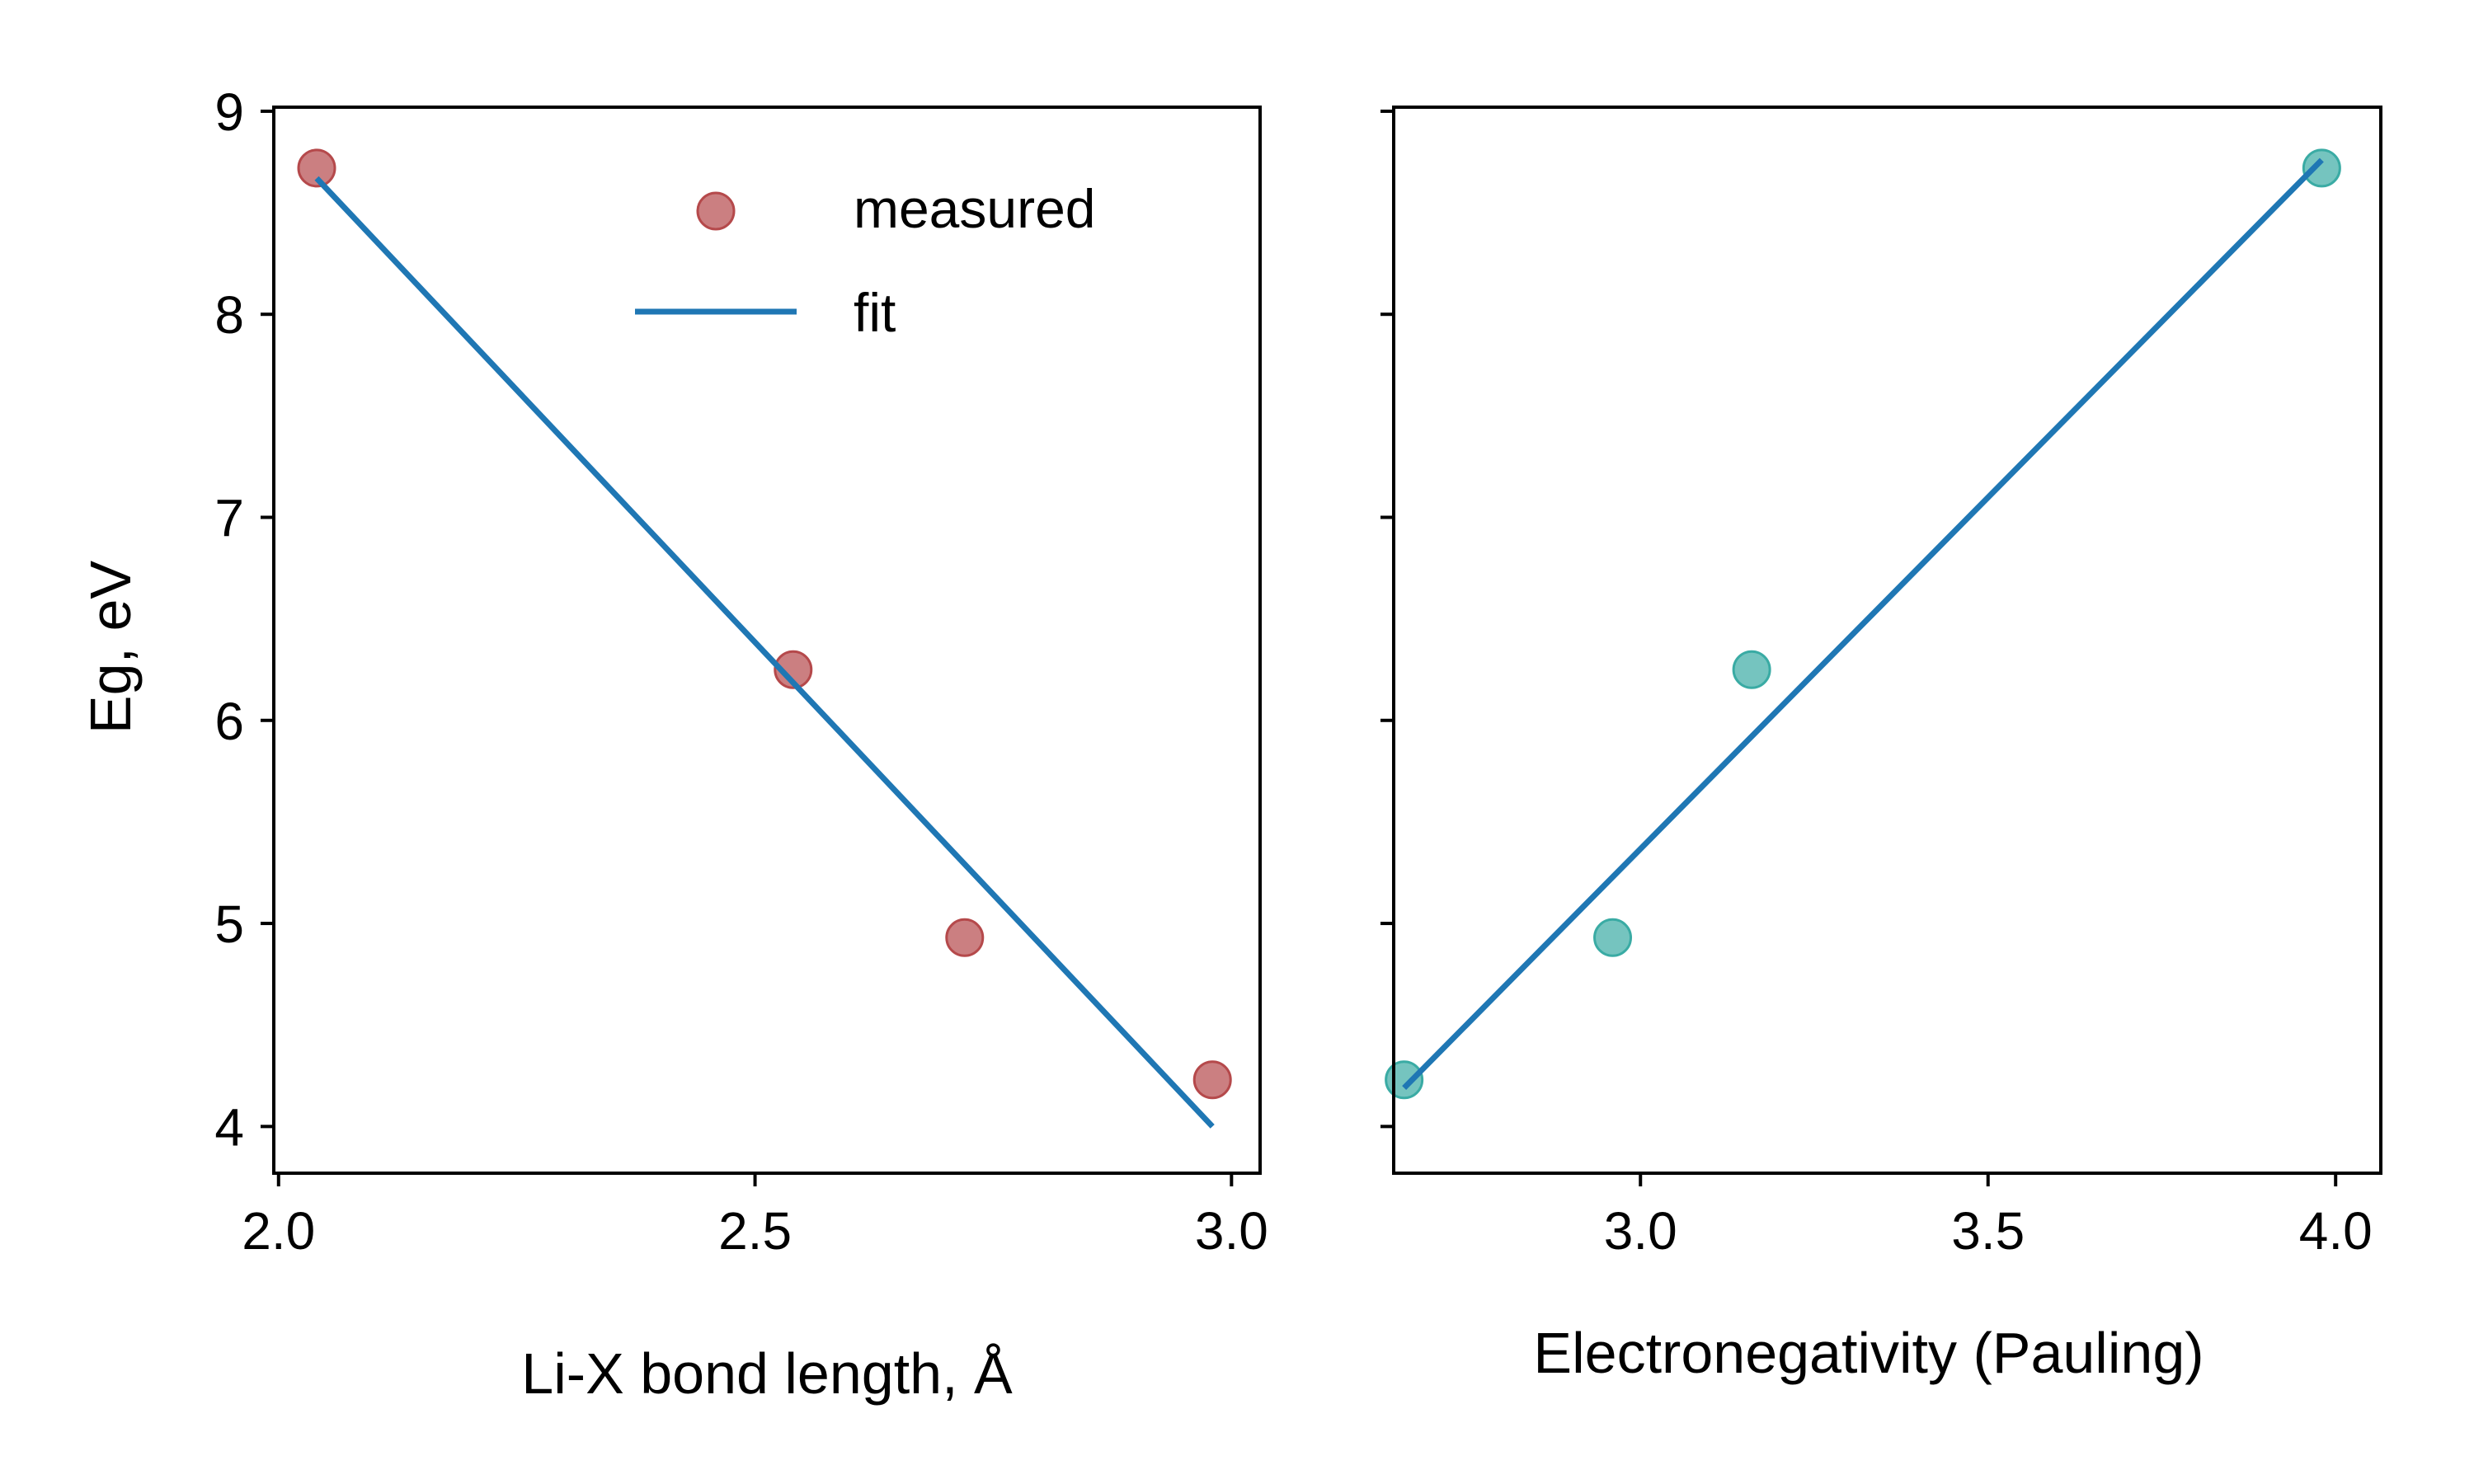 This screenshot has height=1484, width=2474. What do you see at coordinates (229, 1127) in the screenshot?
I see `left-y-tick-label: 4` at bounding box center [229, 1127].